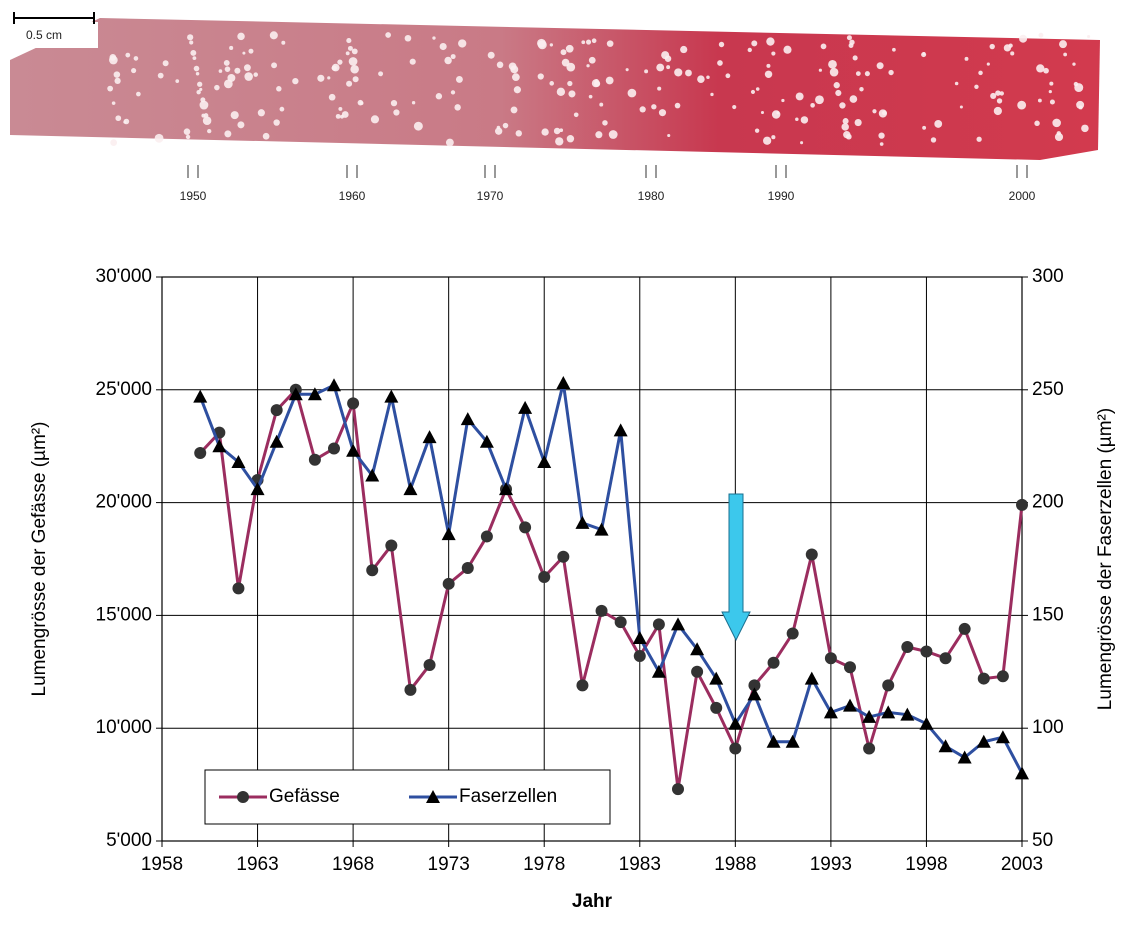 This screenshot has width=1133, height=927. I want to click on arrow-annotation, so click(736, 567).